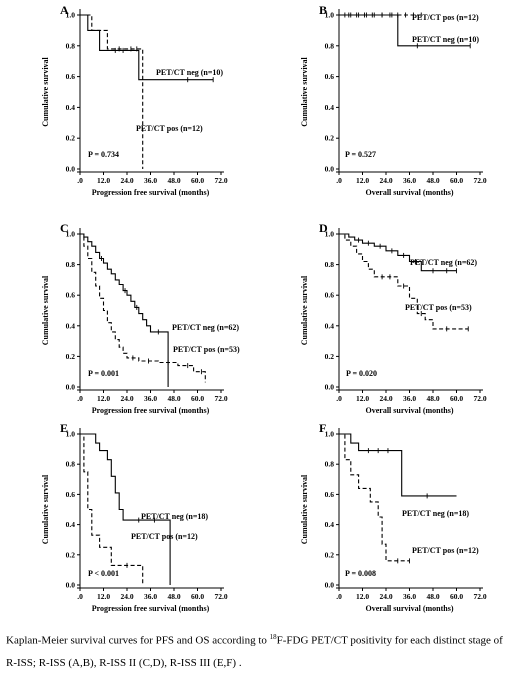 This screenshot has height=689, width=520. What do you see at coordinates (64, 428) in the screenshot?
I see `panel-label-e: E` at bounding box center [64, 428].